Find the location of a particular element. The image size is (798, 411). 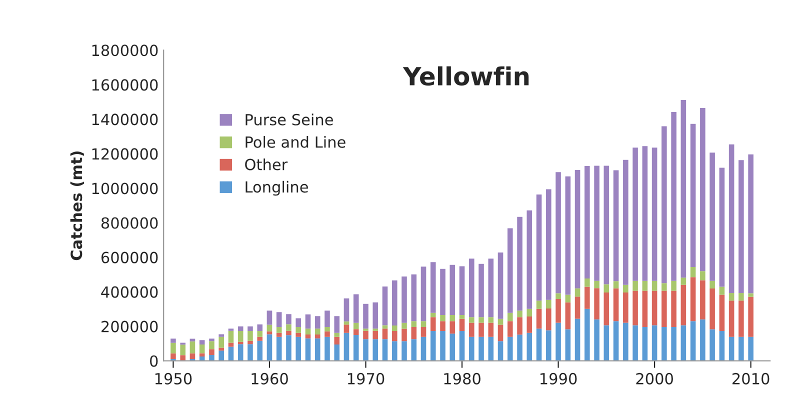

x-tick-label: 1960 is located at coordinates (270, 378).